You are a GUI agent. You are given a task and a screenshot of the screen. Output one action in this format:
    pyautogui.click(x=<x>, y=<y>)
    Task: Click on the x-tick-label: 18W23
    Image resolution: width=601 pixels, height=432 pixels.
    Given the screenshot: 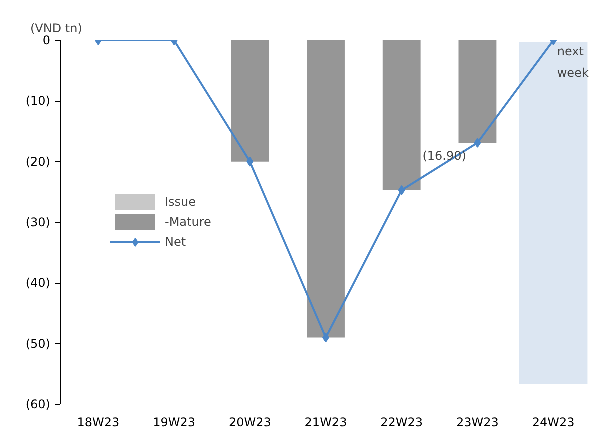 What is the action you would take?
    pyautogui.click(x=98, y=423)
    